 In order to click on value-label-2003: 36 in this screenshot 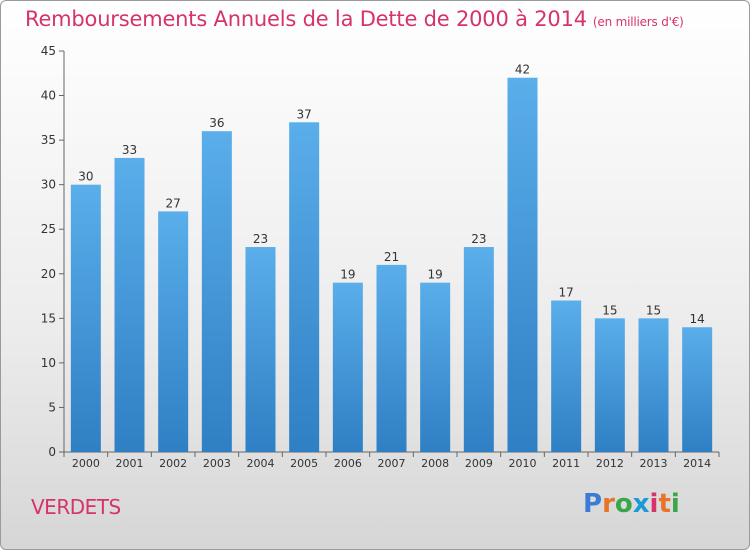, I will do `click(216, 123)`.